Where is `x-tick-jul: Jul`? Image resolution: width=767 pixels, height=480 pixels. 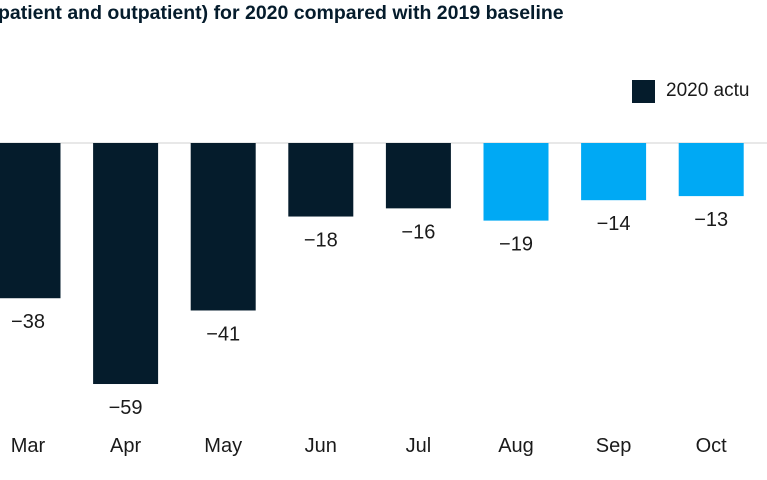
x-tick-jul: Jul is located at coordinates (419, 446).